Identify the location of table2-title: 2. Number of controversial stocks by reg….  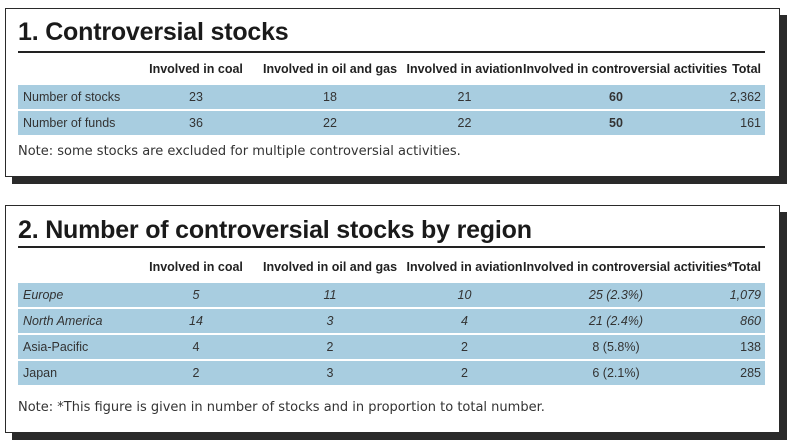
(275, 230).